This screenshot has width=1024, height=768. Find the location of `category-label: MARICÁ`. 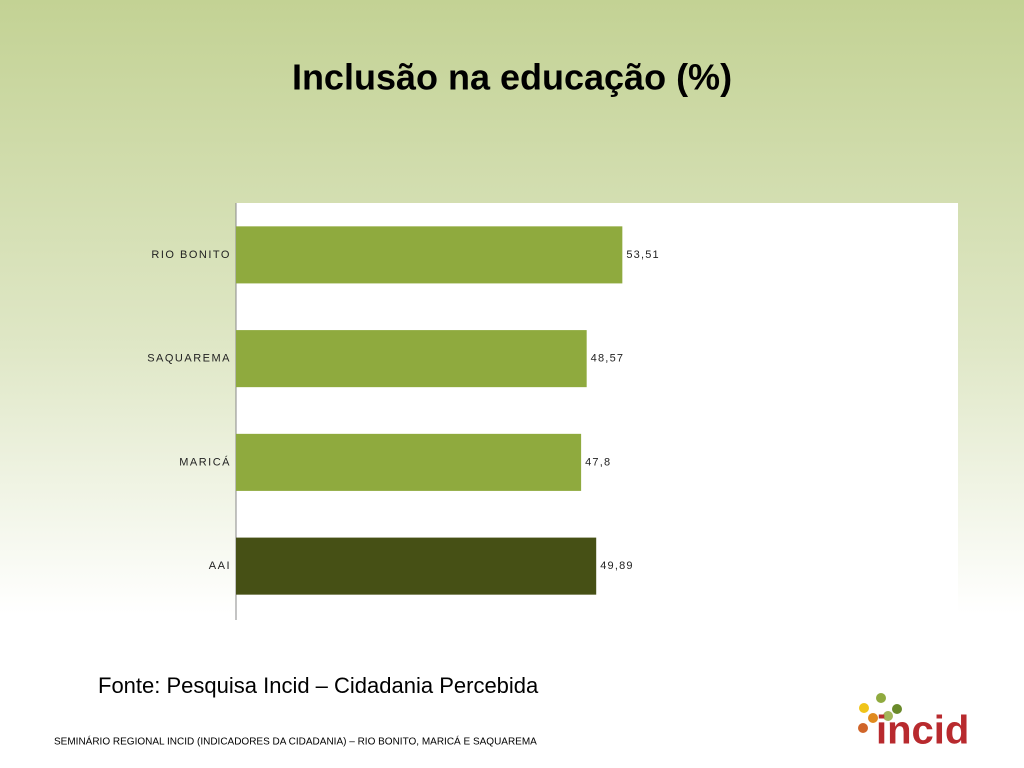

category-label: MARICÁ is located at coordinates (205, 461).